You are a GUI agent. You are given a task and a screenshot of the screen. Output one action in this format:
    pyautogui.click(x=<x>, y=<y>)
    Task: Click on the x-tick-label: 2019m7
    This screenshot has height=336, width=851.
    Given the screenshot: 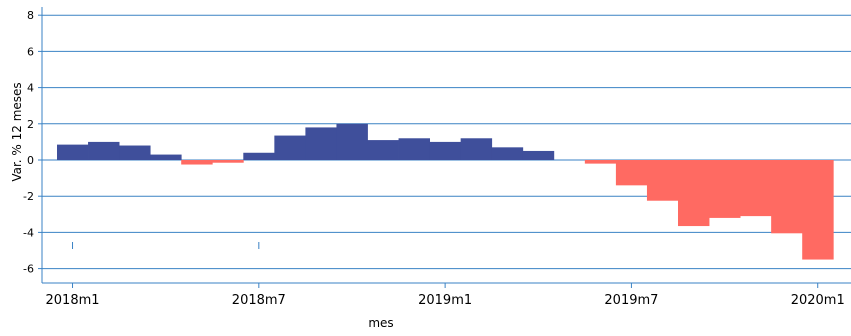 What is the action you would take?
    pyautogui.click(x=631, y=300)
    